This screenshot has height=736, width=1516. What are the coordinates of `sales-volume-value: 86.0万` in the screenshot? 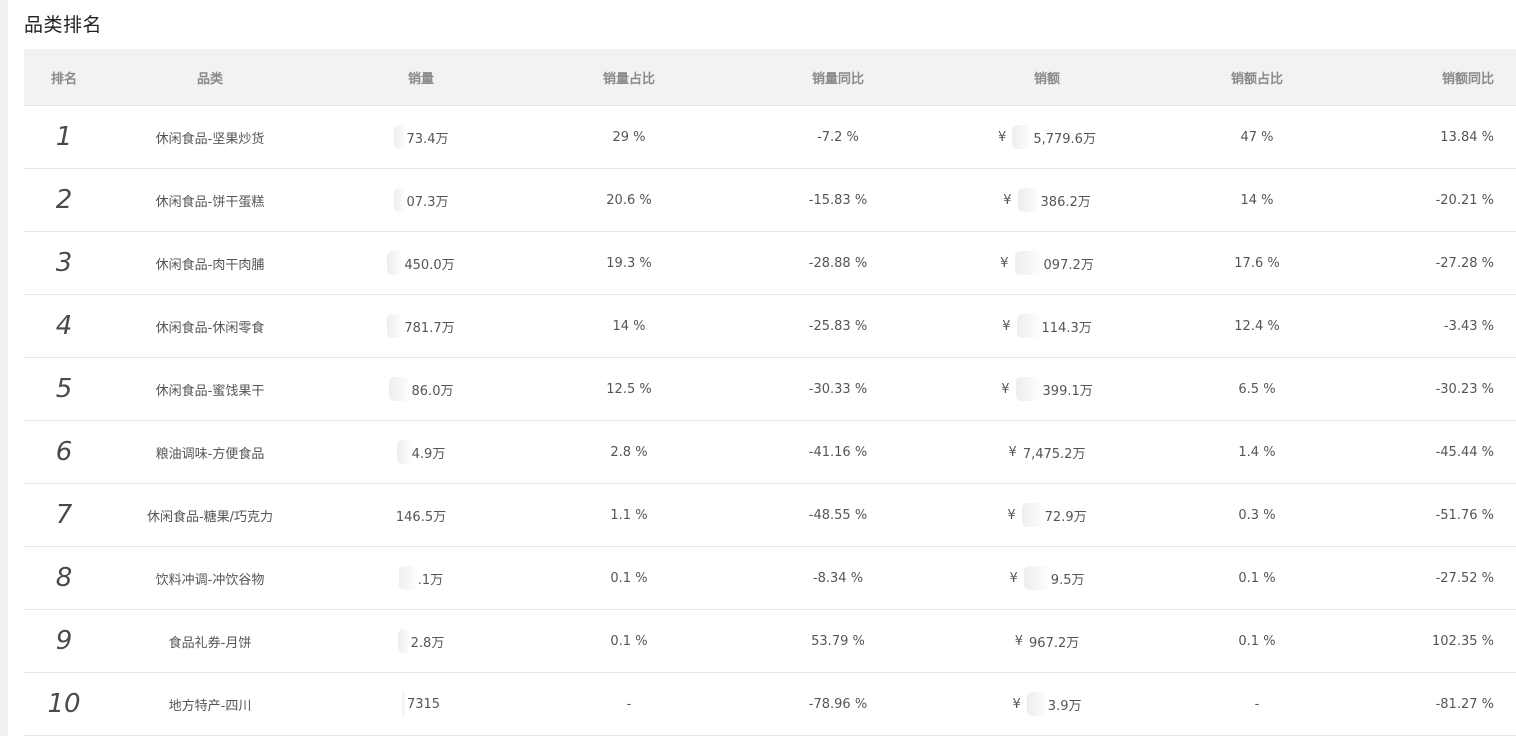 It's located at (432, 391).